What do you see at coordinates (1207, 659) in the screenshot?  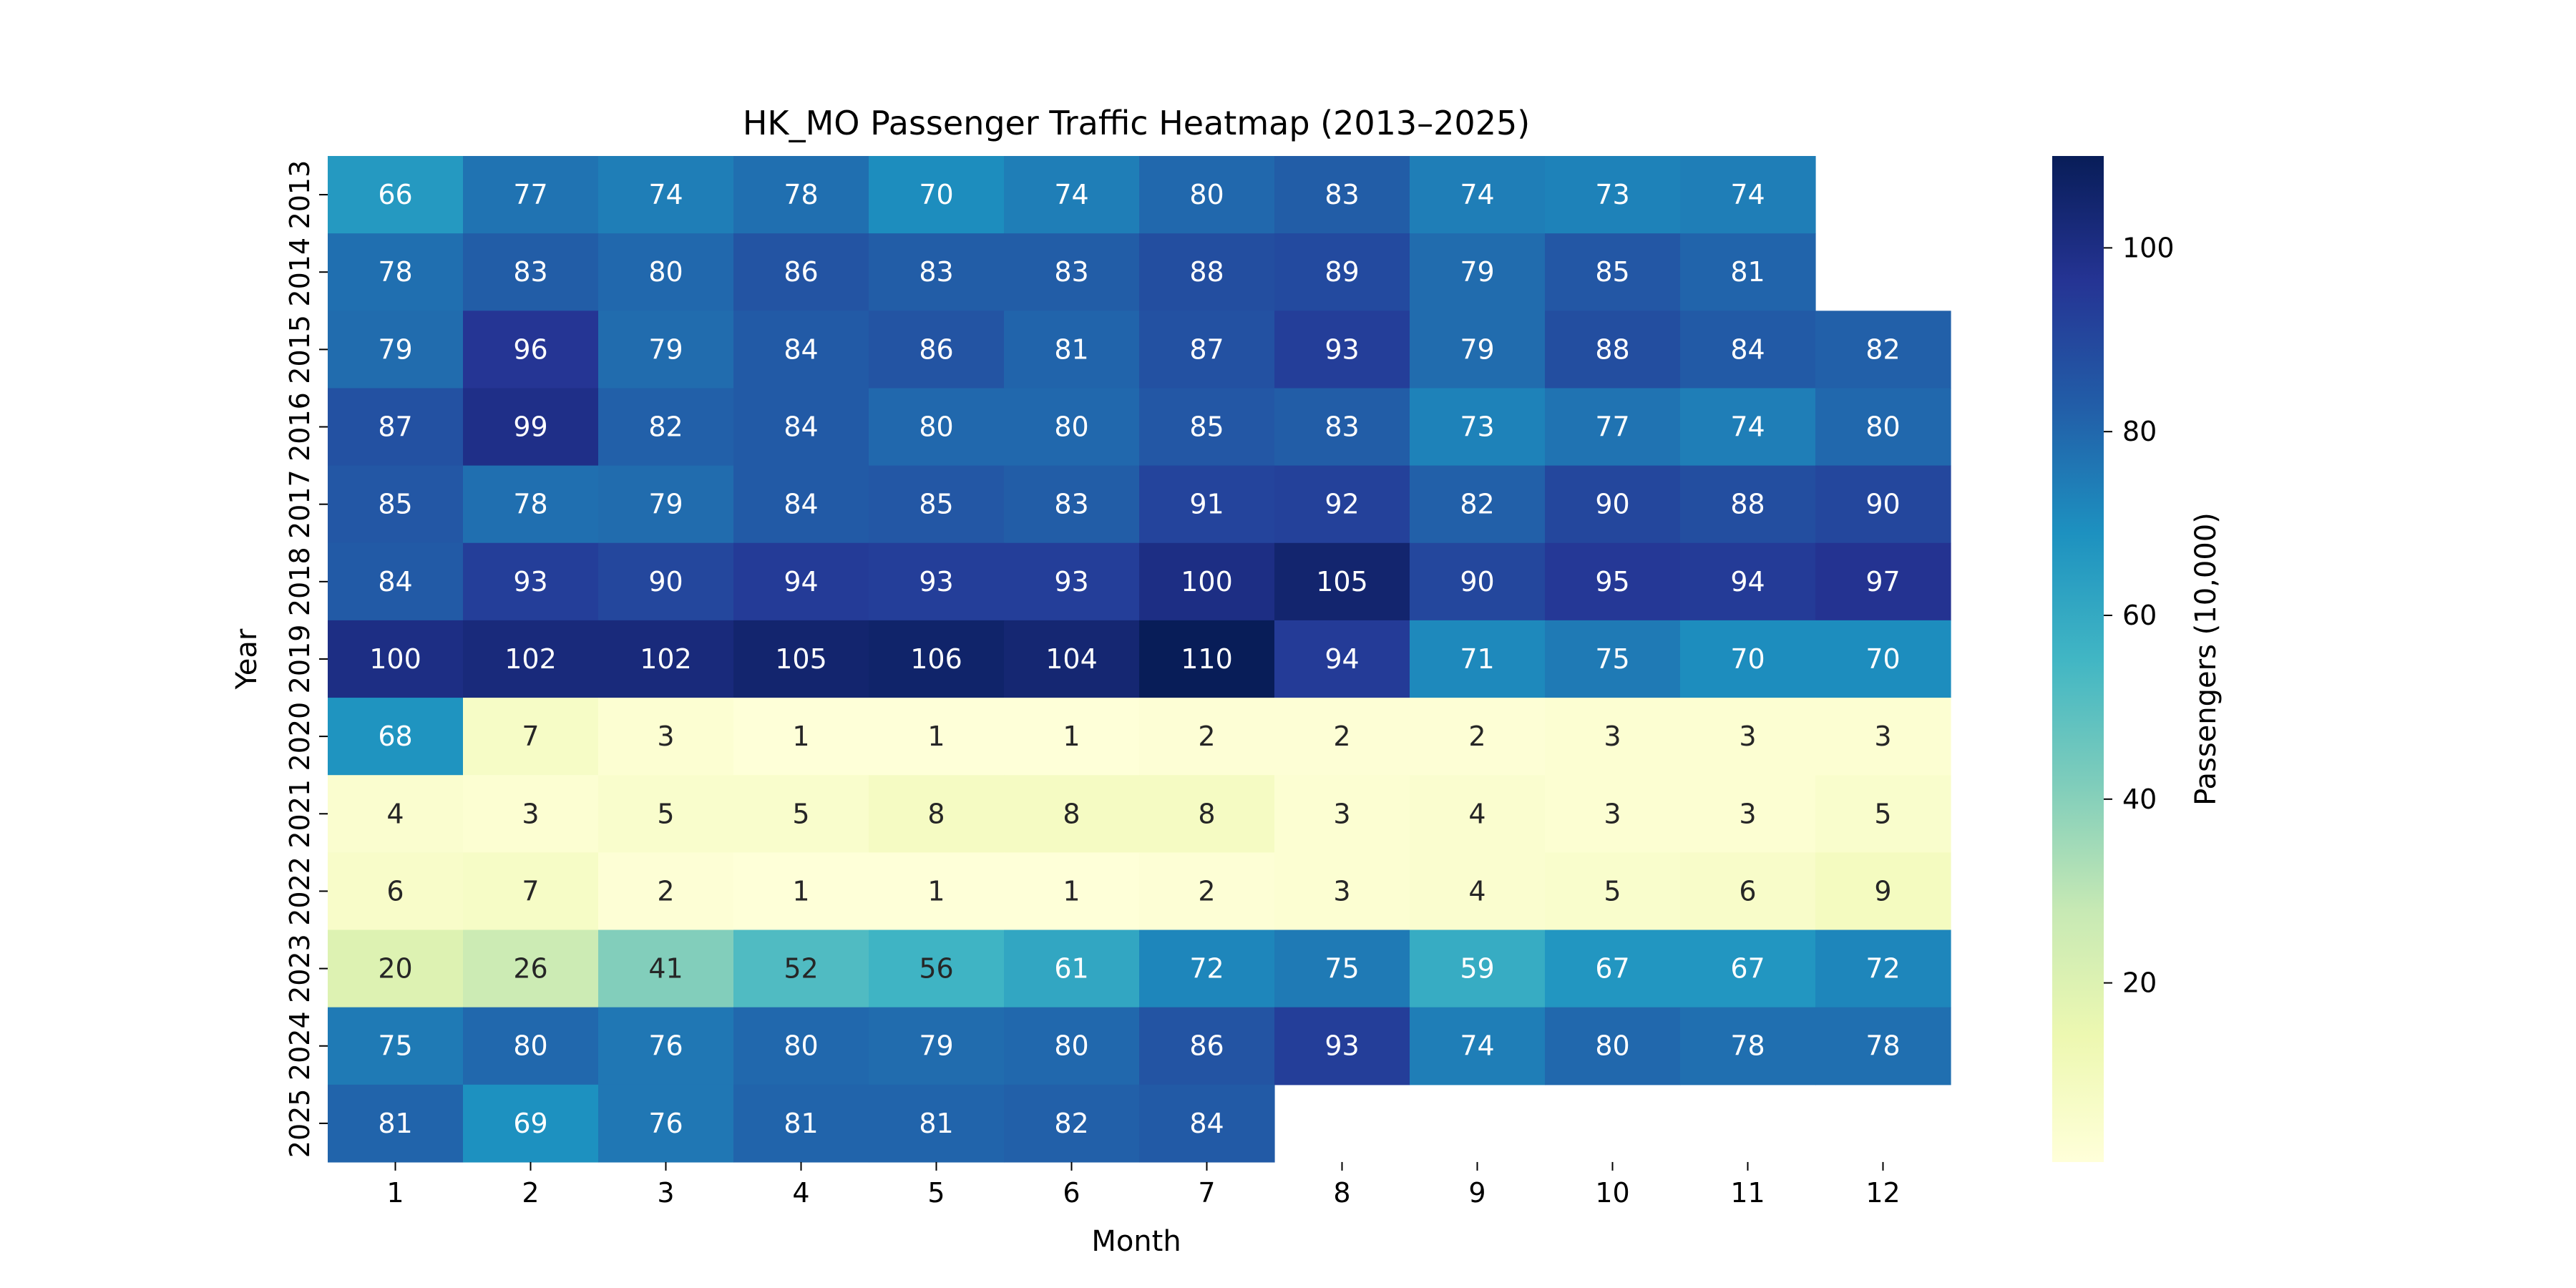 I see `cell-value-label: 110` at bounding box center [1207, 659].